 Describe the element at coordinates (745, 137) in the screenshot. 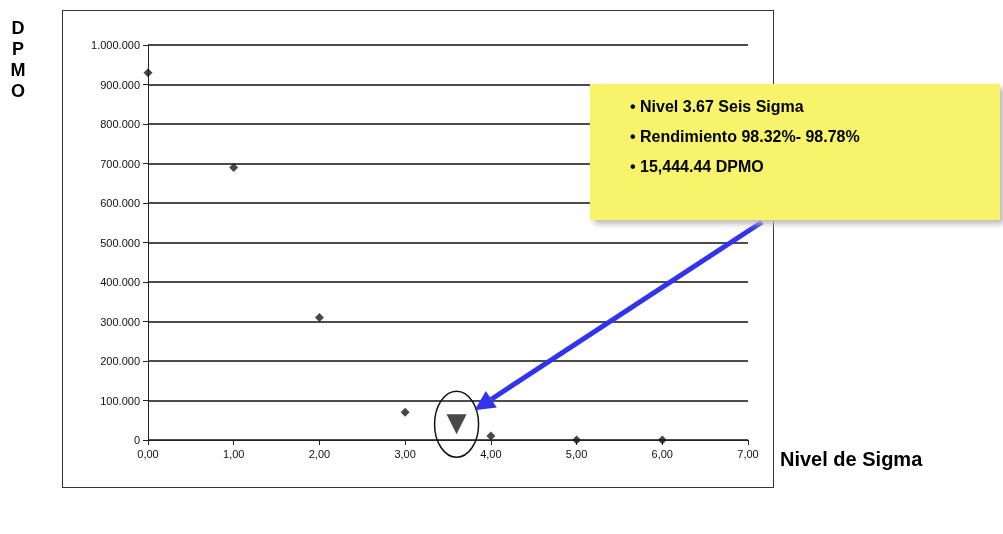

I see `annotation: • Rendimiento 98.32%- 98.78%` at that location.